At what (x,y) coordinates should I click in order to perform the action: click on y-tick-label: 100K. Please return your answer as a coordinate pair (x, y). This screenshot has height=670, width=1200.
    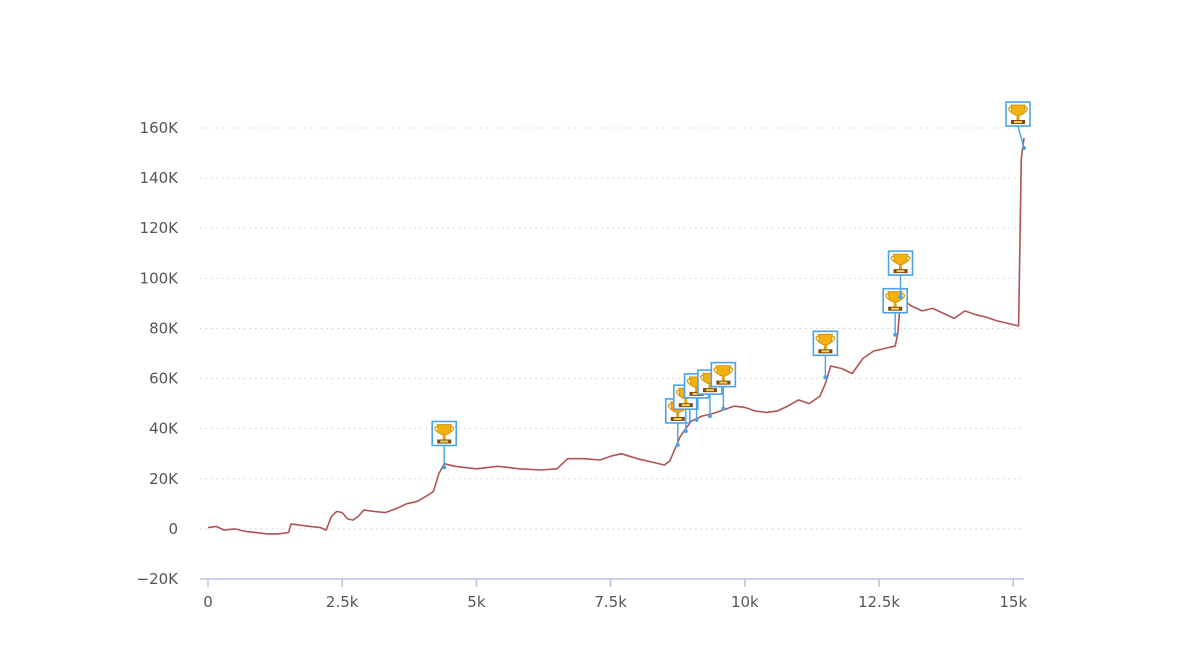
    Looking at the image, I should click on (160, 278).